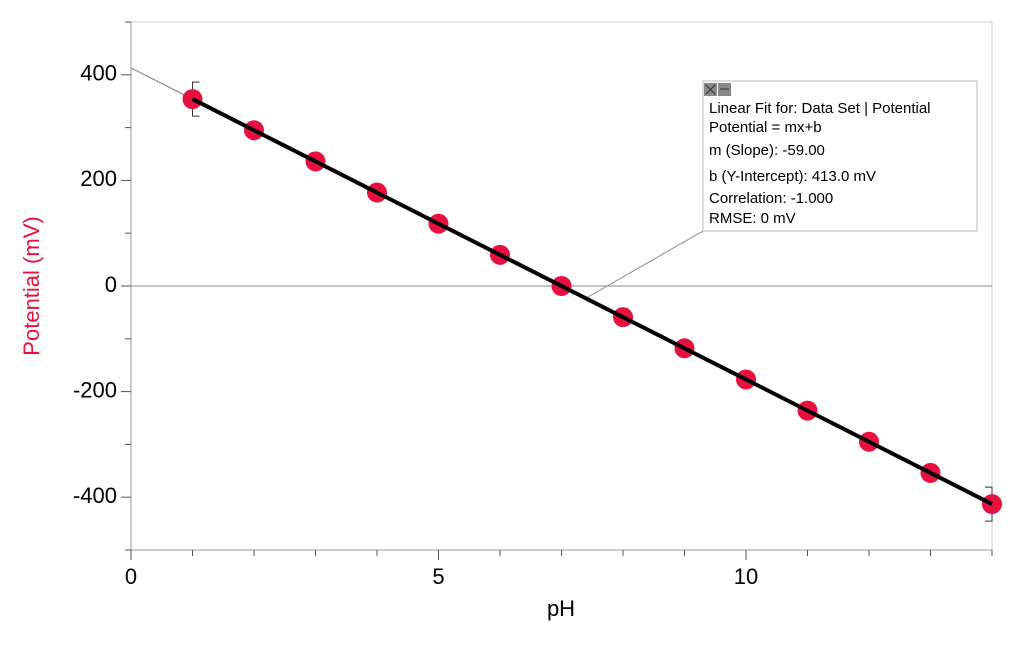 Image resolution: width=1024 pixels, height=645 pixels. What do you see at coordinates (710, 89) in the screenshot?
I see `close-icon` at bounding box center [710, 89].